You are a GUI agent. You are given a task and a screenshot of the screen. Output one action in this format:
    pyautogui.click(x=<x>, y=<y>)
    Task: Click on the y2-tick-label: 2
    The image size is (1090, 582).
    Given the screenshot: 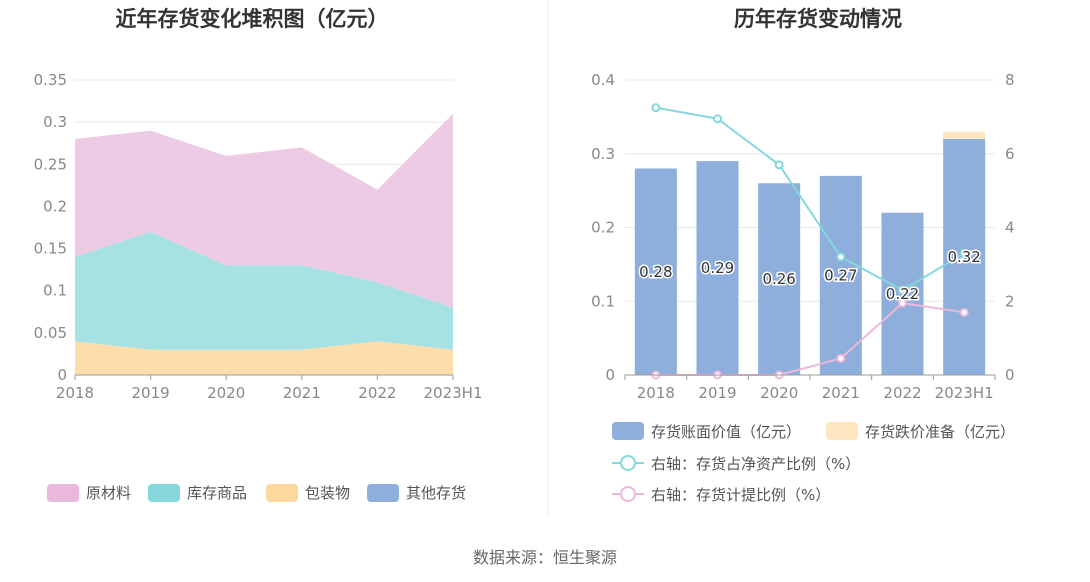 What is the action you would take?
    pyautogui.click(x=1010, y=301)
    